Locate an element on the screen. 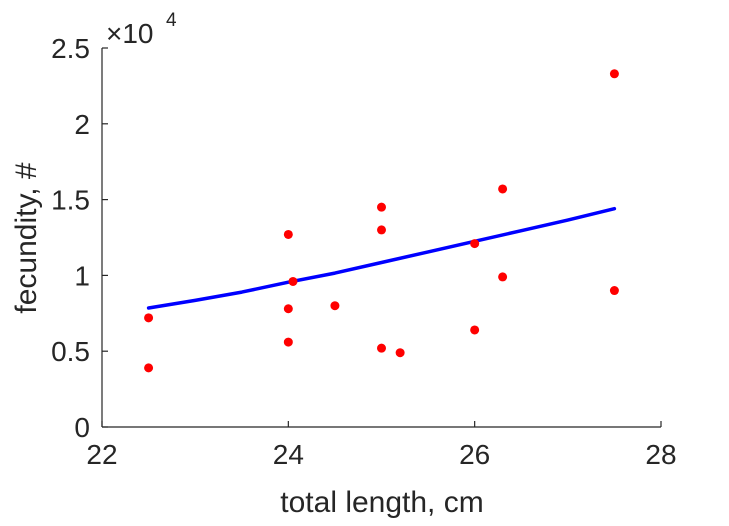 Image resolution: width=729 pixels, height=526 pixels. y-tick-label: 0 is located at coordinates (82, 427).